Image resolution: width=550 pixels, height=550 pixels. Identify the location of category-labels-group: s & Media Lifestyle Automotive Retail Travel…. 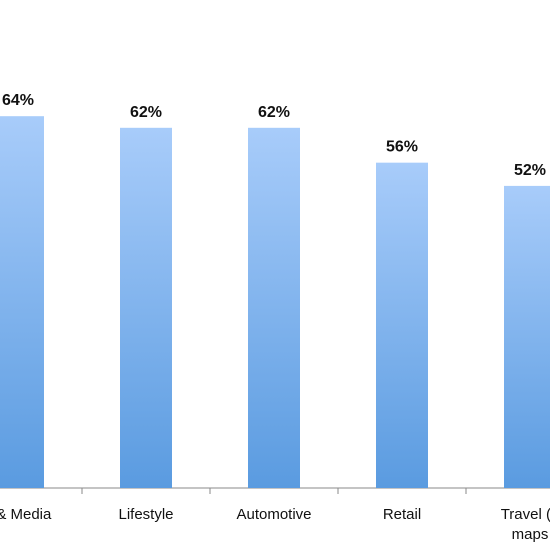
(275, 524).